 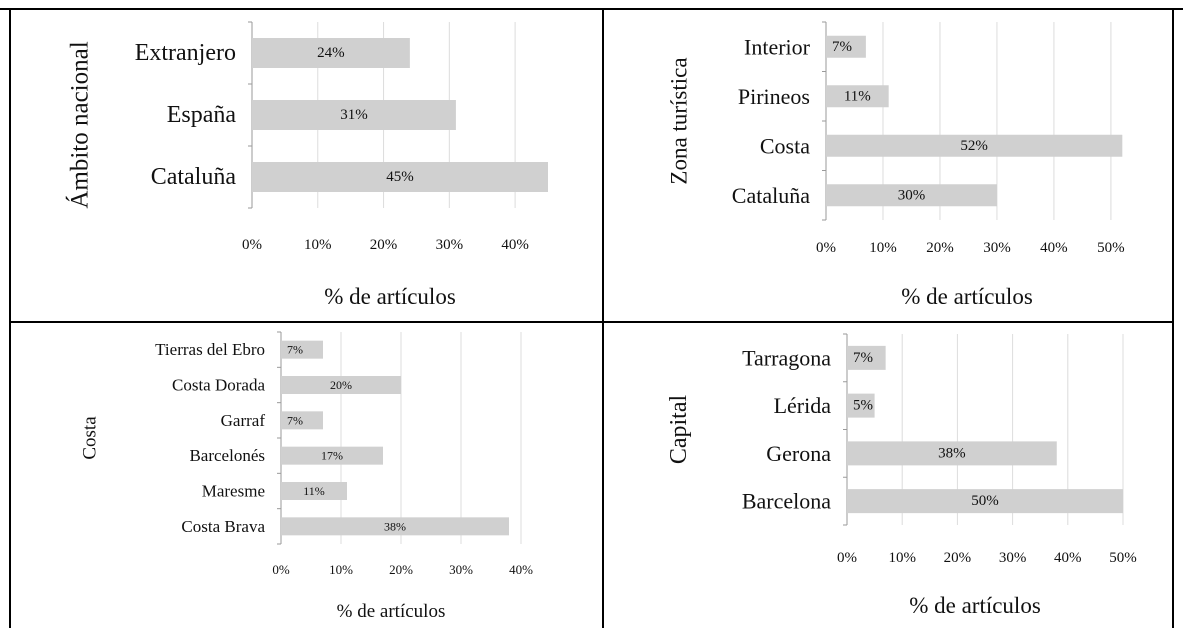 I want to click on bar-tierras-del-ebro, so click(x=302, y=349).